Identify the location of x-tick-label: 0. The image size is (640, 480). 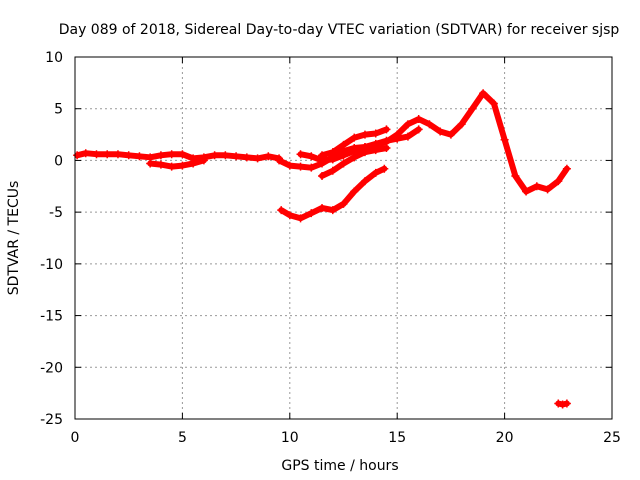
(75, 438).